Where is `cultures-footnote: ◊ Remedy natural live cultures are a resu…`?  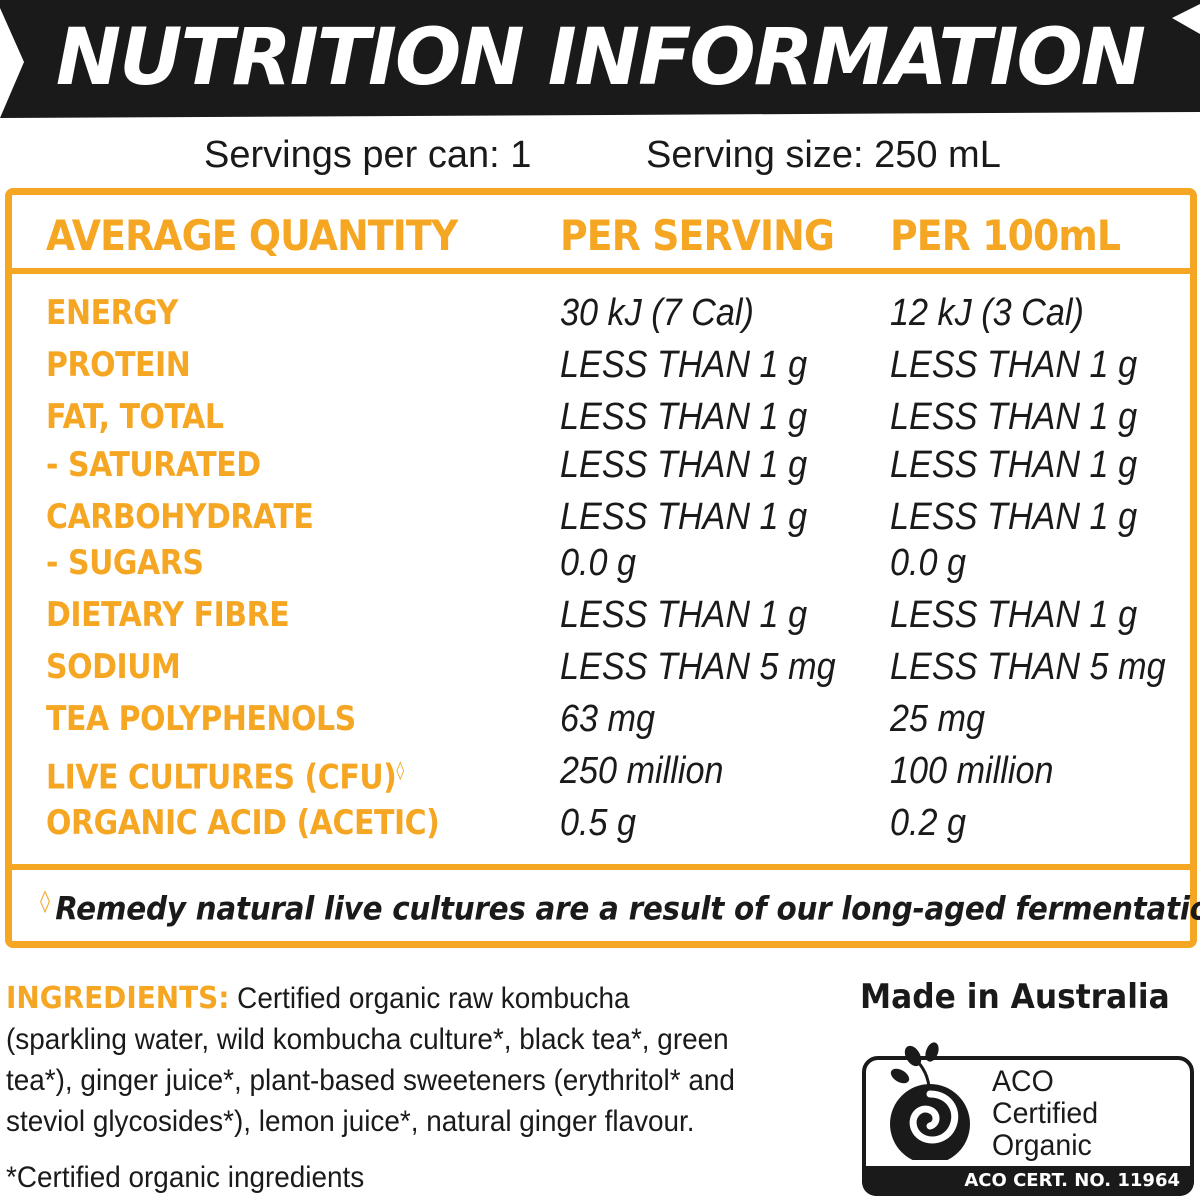
cultures-footnote: ◊ Remedy natural live cultures are a resu… is located at coordinates (620, 905).